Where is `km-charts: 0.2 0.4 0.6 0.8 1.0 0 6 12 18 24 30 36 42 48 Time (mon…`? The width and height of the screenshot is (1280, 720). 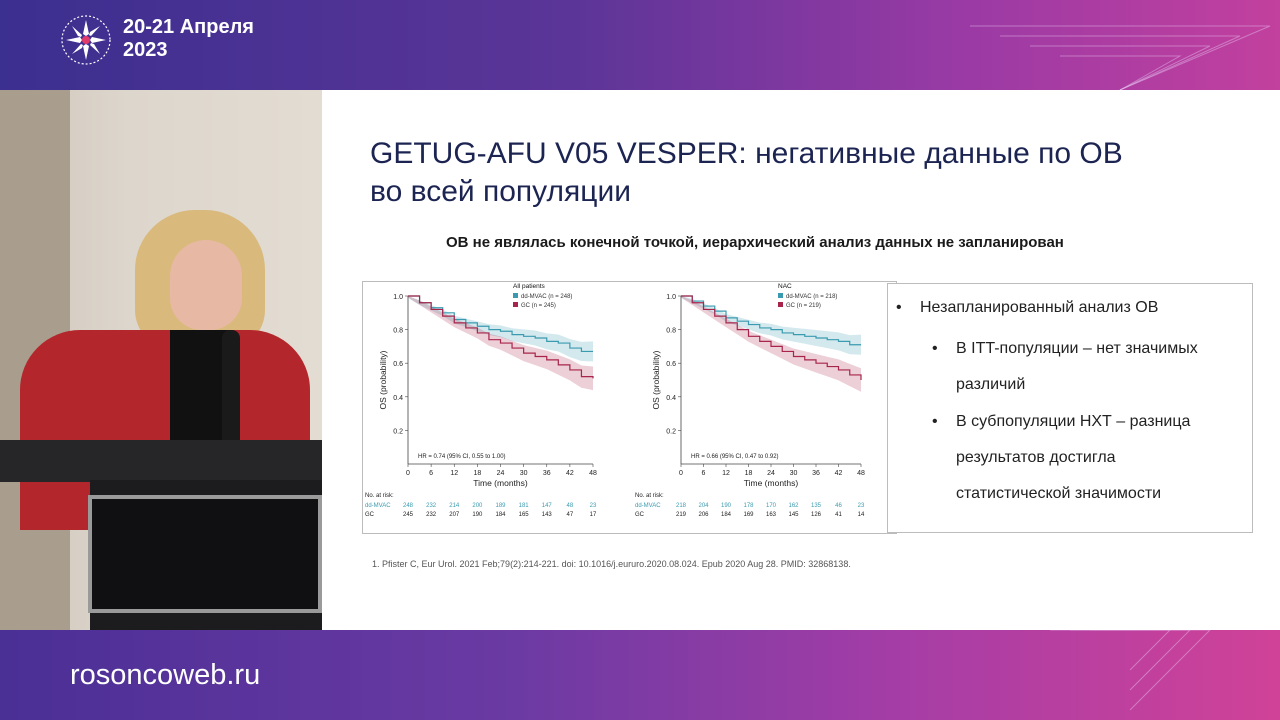
km-charts: 0.2 0.4 0.6 0.8 1.0 0 6 12 18 24 30 36 42 48 Time (mon… is located at coordinates (615, 400).